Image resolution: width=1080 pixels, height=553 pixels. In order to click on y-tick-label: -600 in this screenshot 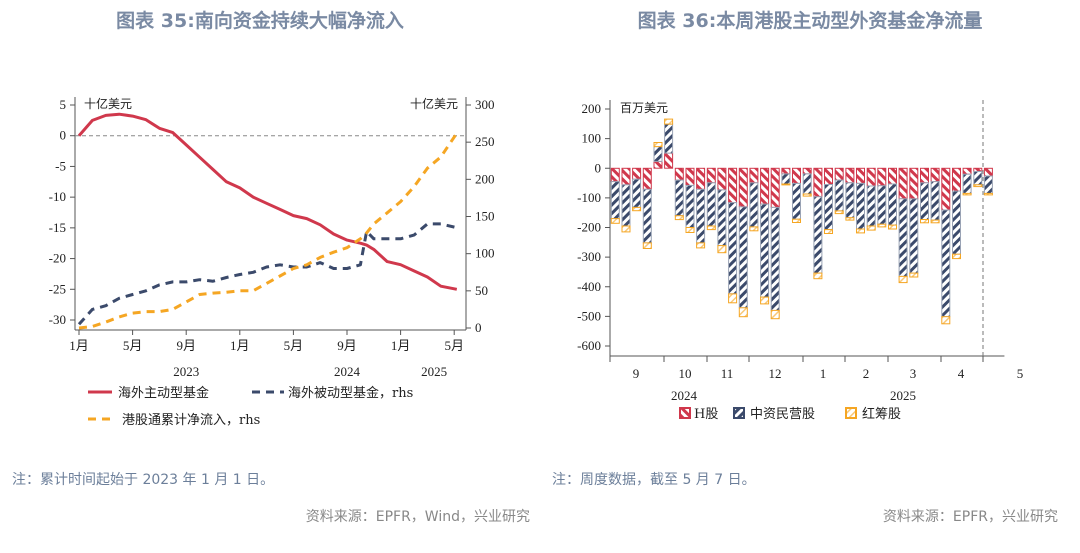, I will do `click(589, 345)`.